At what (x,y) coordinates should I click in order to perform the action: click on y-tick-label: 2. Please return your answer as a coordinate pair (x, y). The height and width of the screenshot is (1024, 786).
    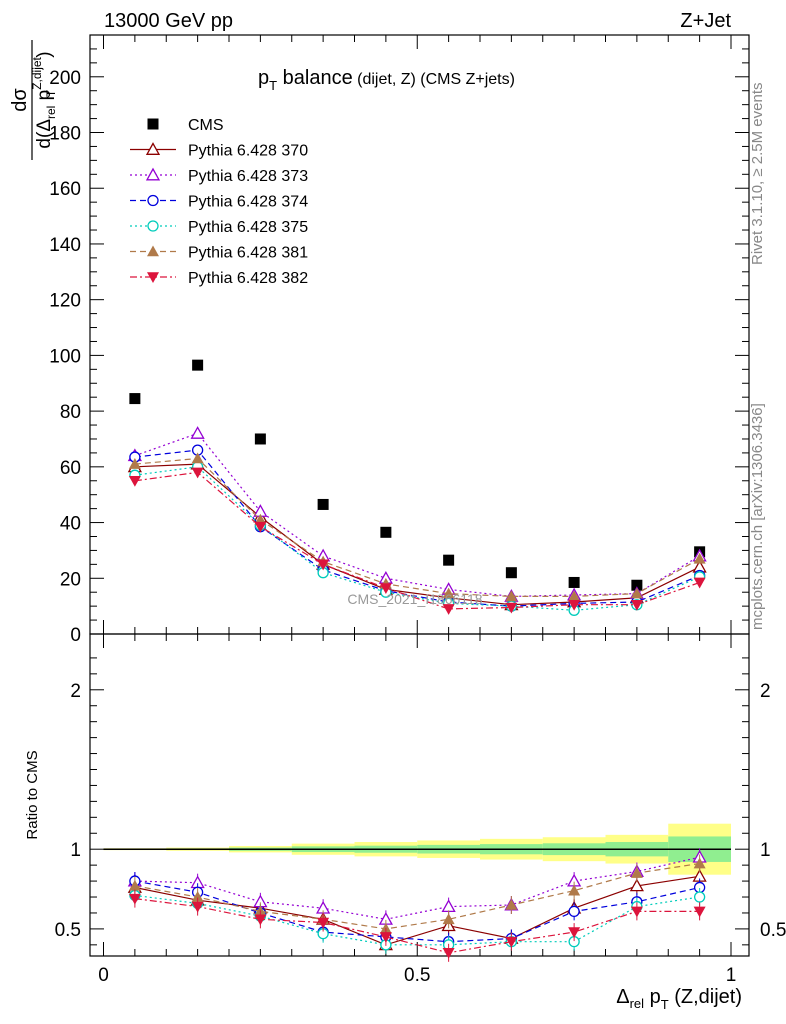
    Looking at the image, I should click on (75, 691).